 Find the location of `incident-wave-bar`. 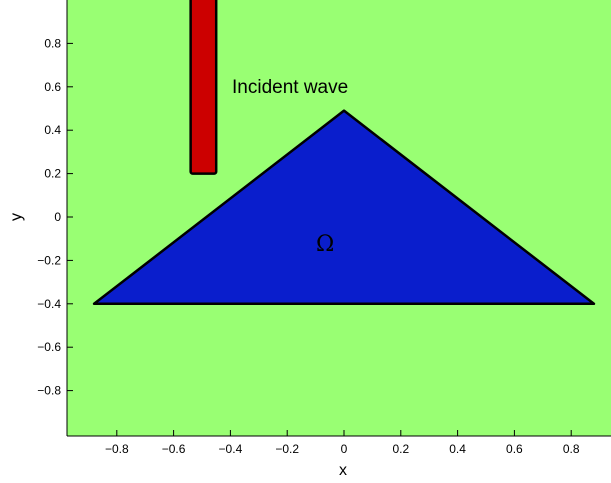

incident-wave-bar is located at coordinates (203, 87).